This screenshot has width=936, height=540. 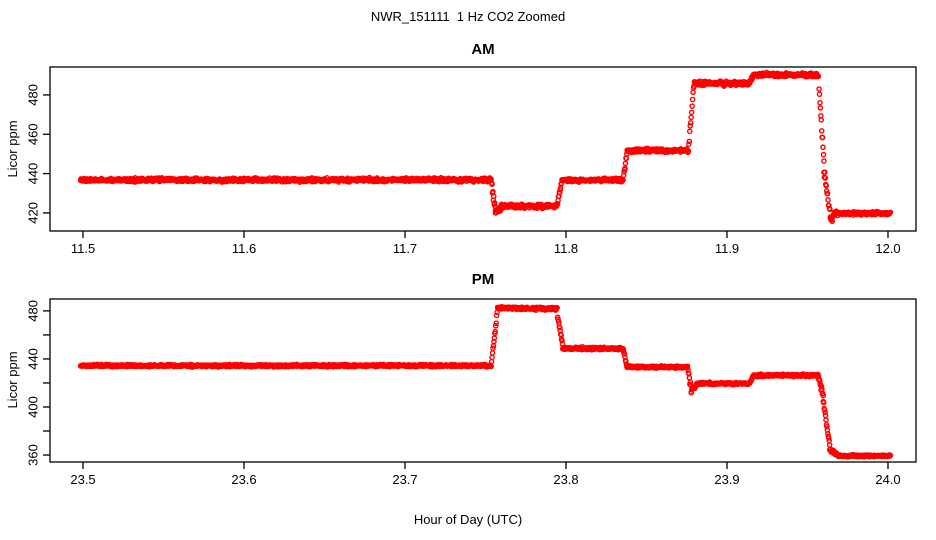 I want to click on x-axis-label: Hour of Day (UTC), so click(x=468, y=519).